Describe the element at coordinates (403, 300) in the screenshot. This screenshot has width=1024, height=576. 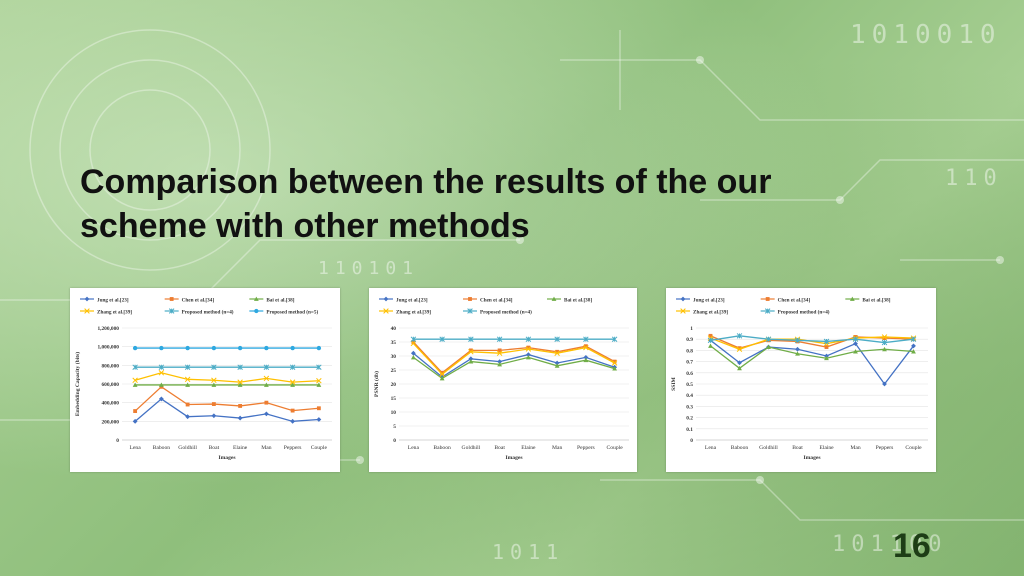
I see `legend-entry: Jung et al.[23]` at that location.